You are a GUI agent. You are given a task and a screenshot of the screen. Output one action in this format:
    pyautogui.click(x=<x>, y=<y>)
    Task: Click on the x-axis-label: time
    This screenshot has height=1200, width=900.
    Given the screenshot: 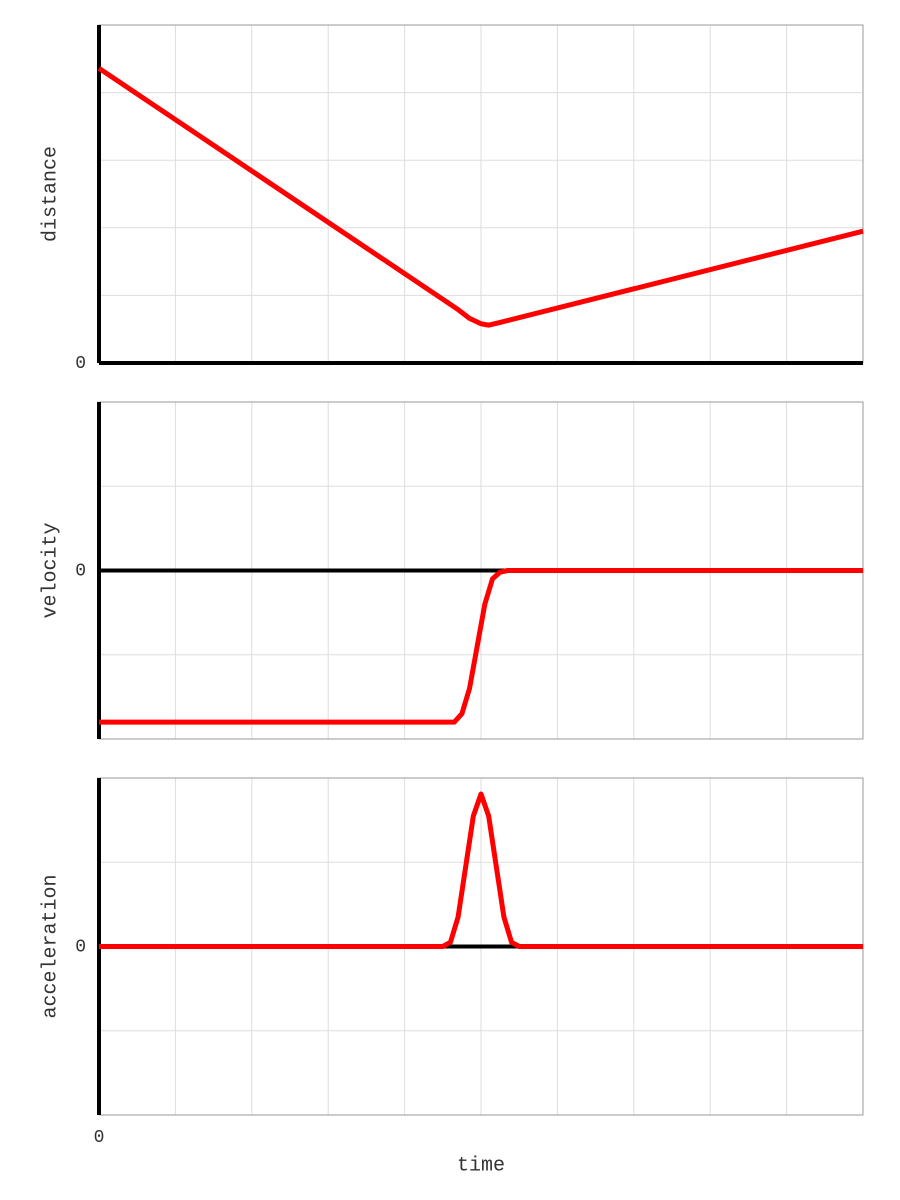 What is the action you would take?
    pyautogui.click(x=481, y=1165)
    